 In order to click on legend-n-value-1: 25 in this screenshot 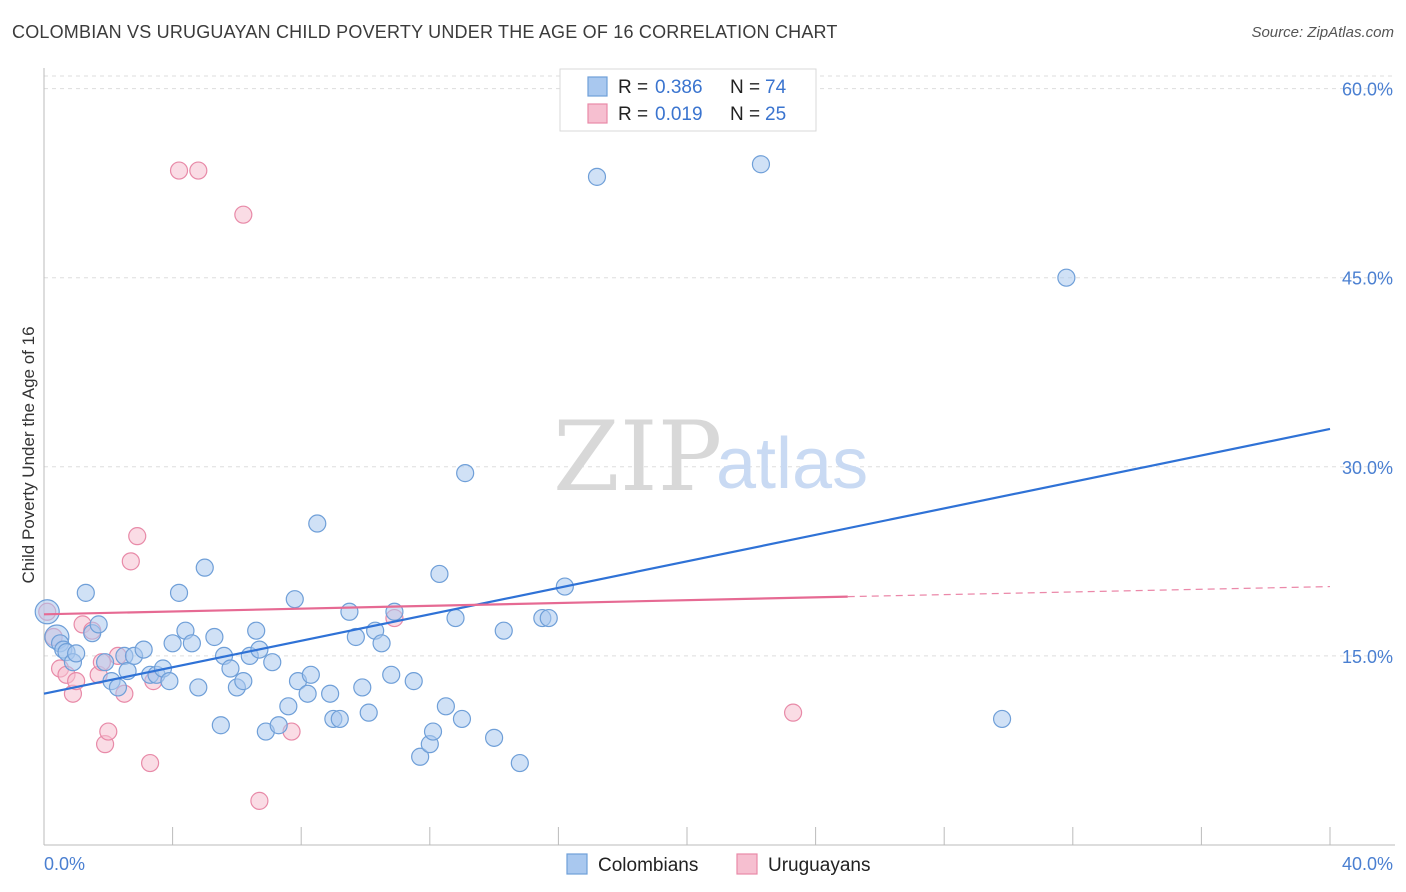, I will do `click(775, 114)`.